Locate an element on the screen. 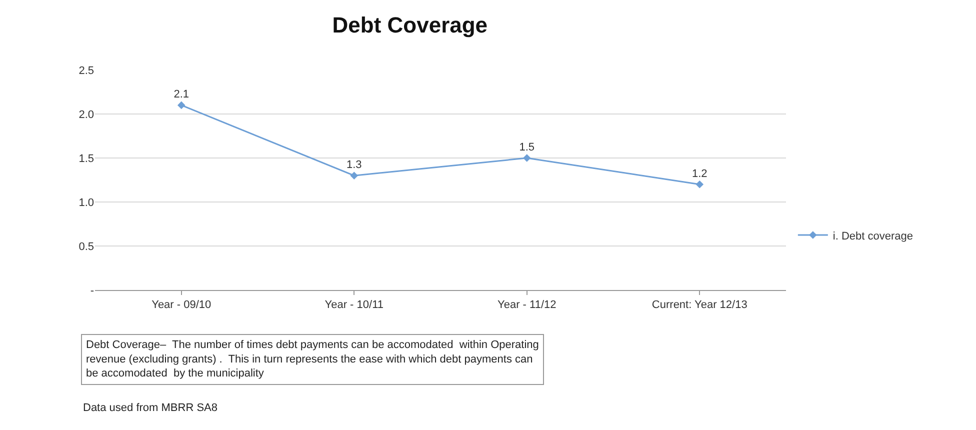  y-tick-label: - is located at coordinates (92, 290).